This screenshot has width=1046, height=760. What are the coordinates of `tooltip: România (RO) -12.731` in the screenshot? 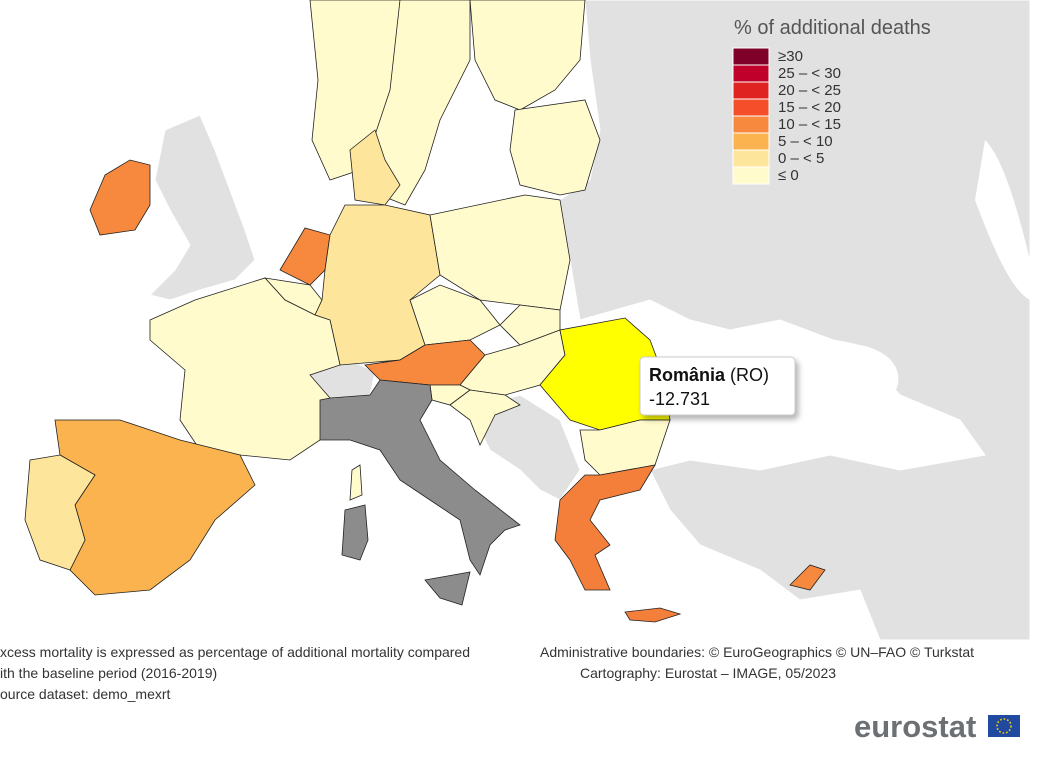 It's located at (717, 386).